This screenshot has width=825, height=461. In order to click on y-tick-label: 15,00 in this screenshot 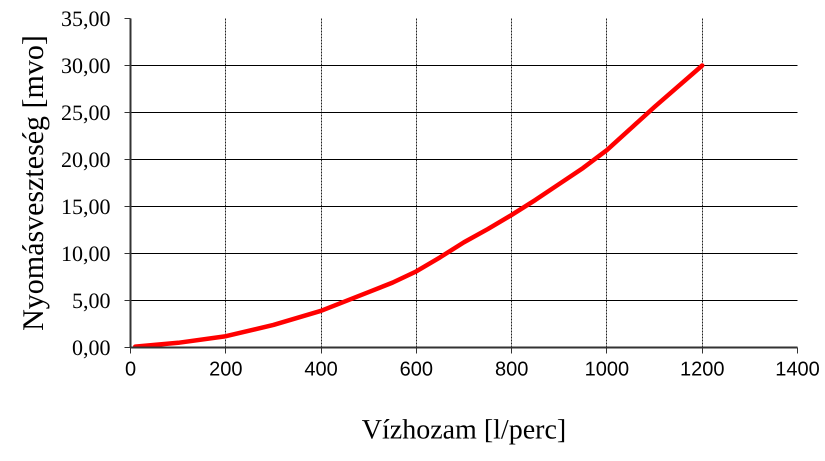, I will do `click(85, 206)`.